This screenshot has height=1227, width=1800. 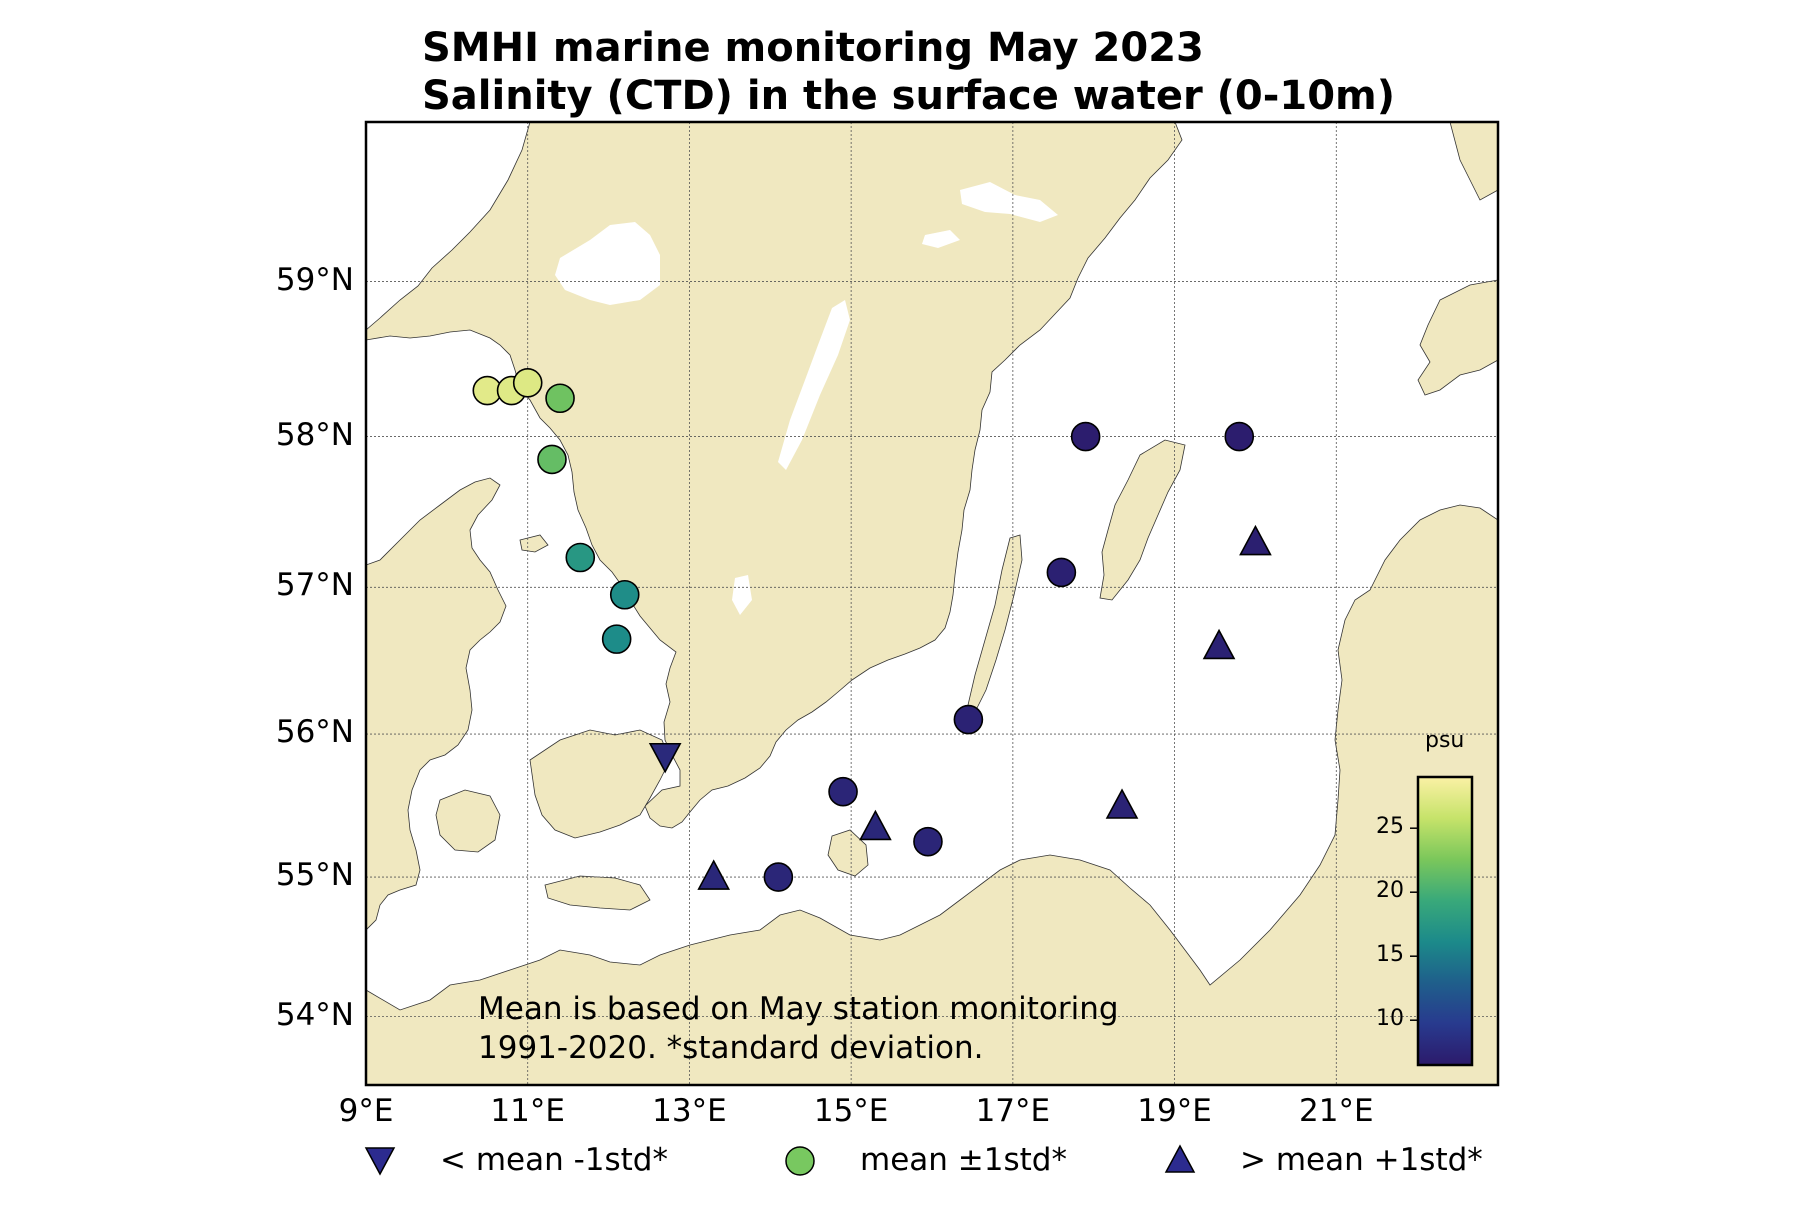 What do you see at coordinates (995, 623) in the screenshot?
I see `land-oland` at bounding box center [995, 623].